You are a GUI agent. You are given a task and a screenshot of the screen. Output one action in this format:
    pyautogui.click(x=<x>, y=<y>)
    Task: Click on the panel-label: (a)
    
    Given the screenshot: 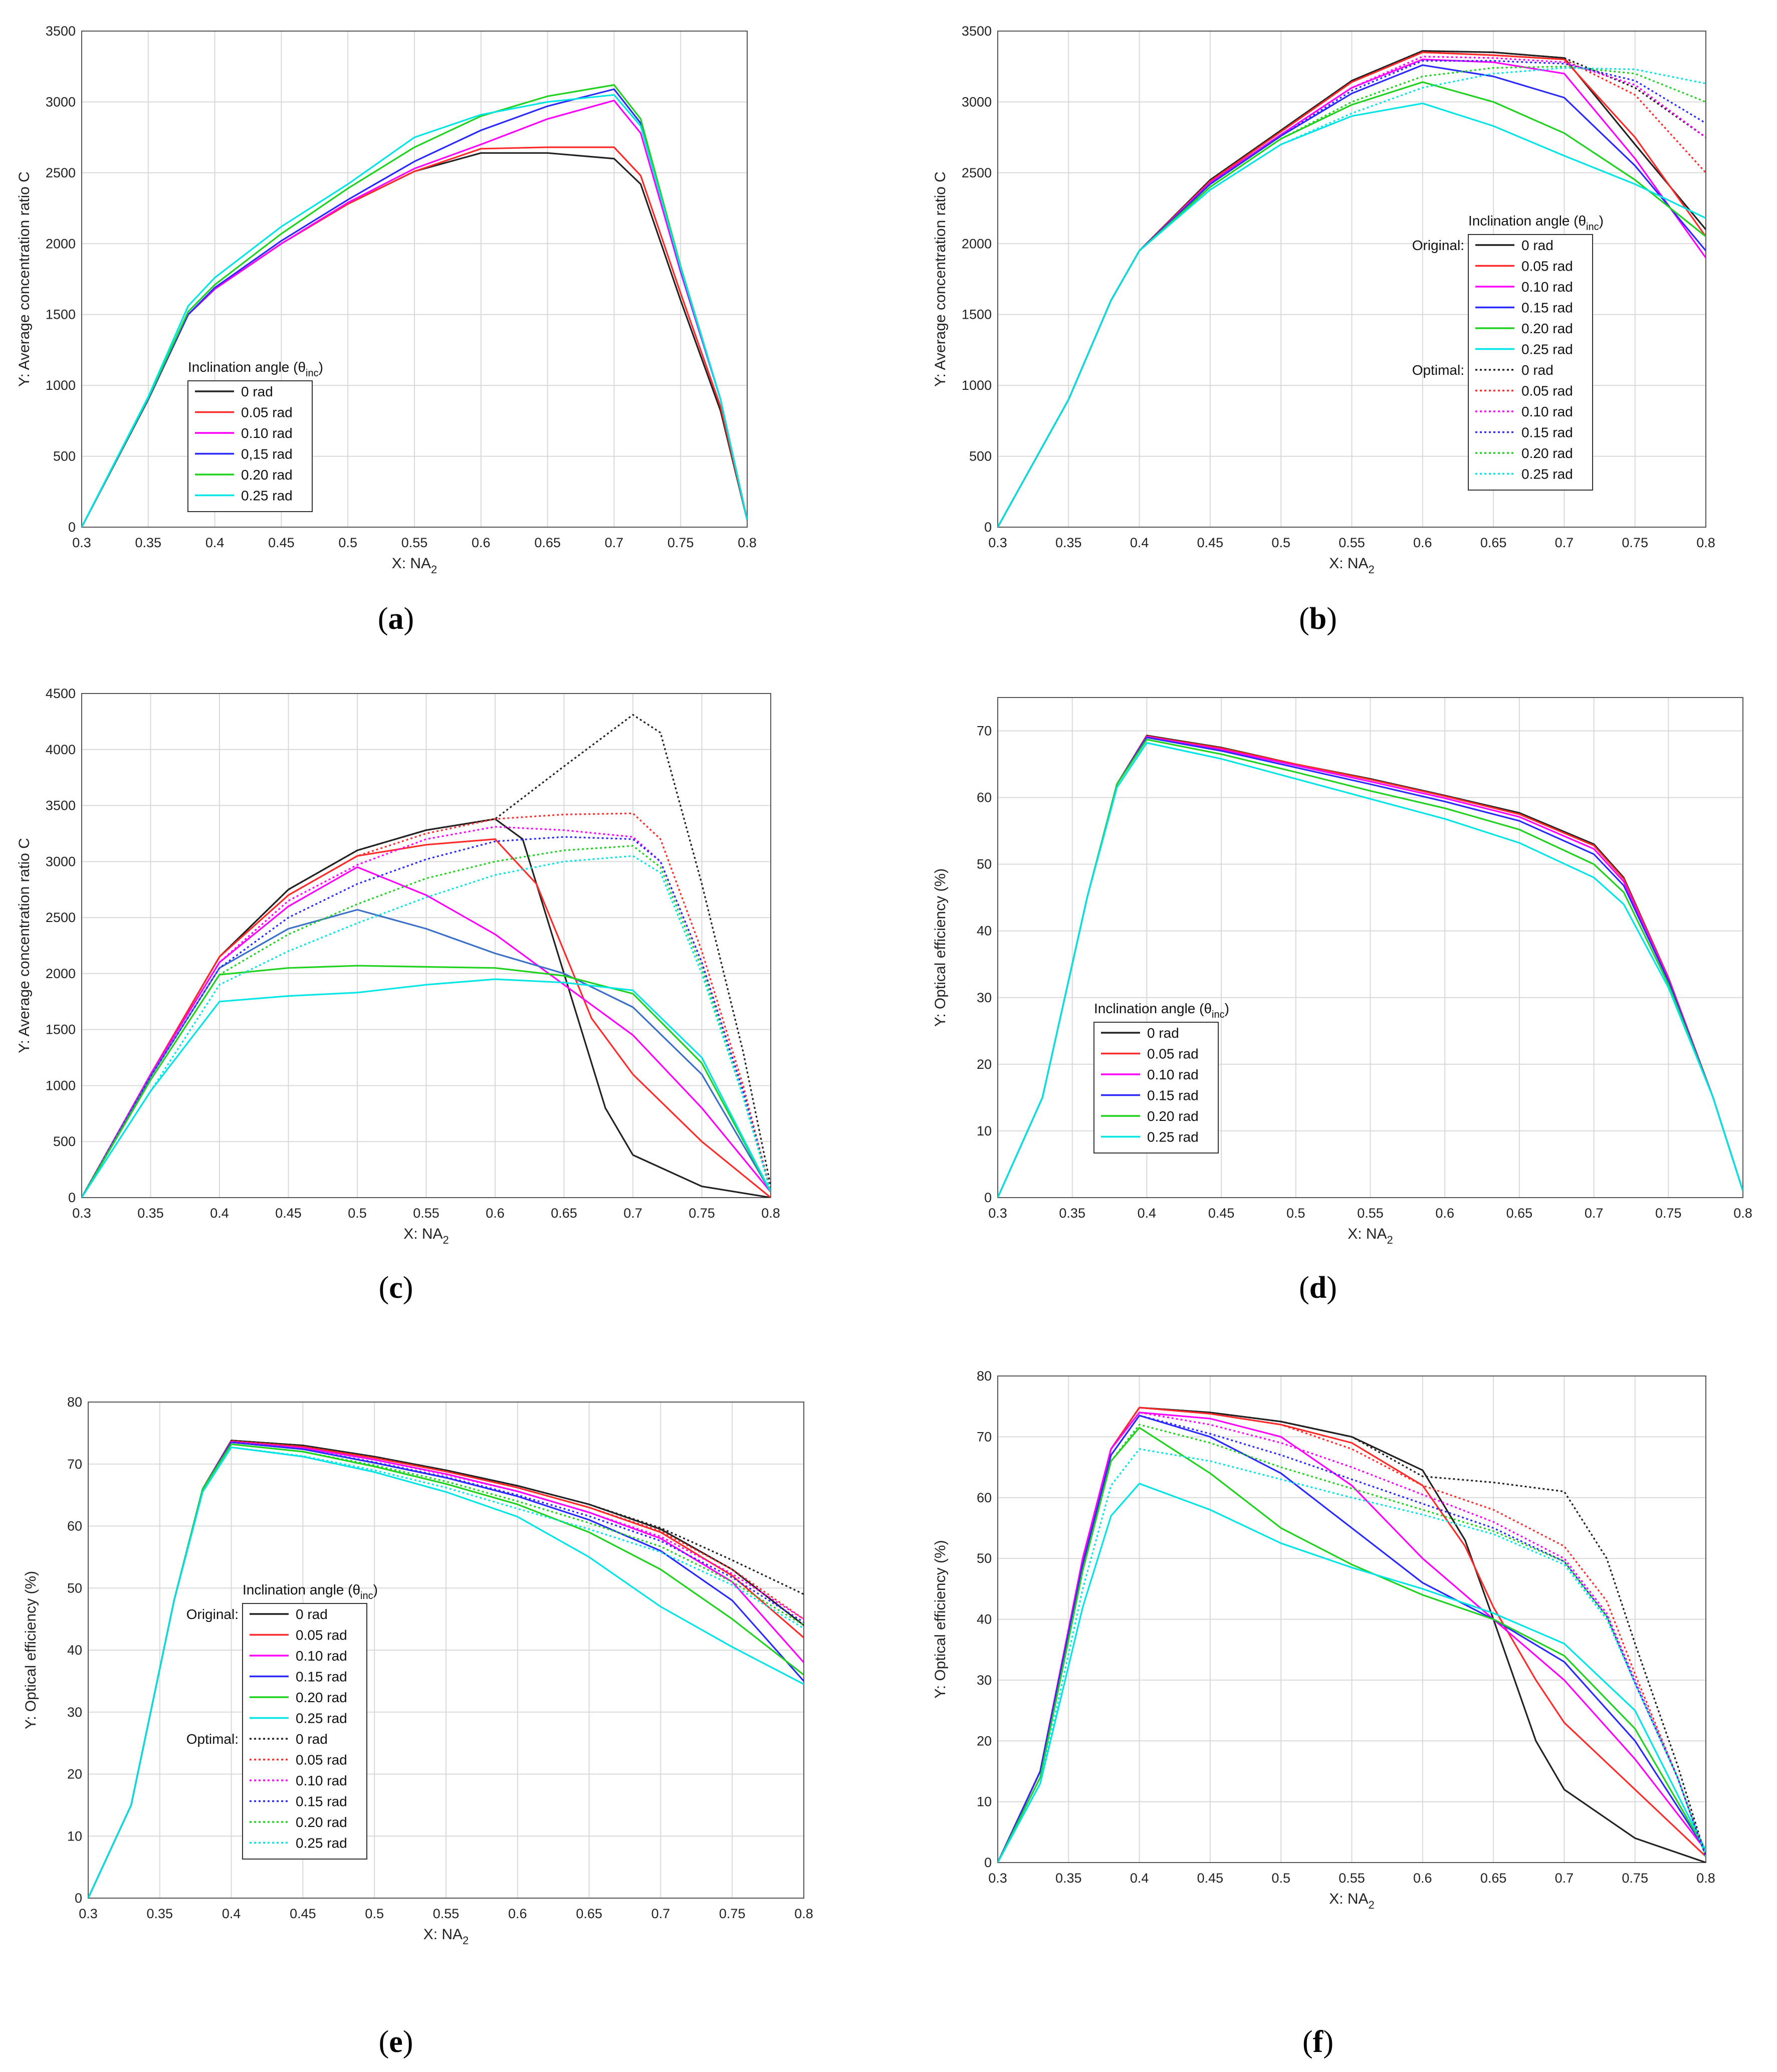 What is the action you would take?
    pyautogui.click(x=396, y=619)
    